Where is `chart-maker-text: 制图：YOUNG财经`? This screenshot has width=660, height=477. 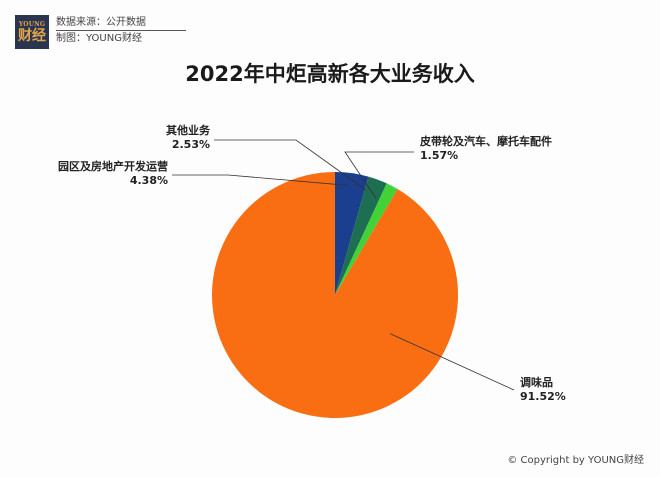
chart-maker-text: 制图：YOUNG财经 is located at coordinates (99, 38).